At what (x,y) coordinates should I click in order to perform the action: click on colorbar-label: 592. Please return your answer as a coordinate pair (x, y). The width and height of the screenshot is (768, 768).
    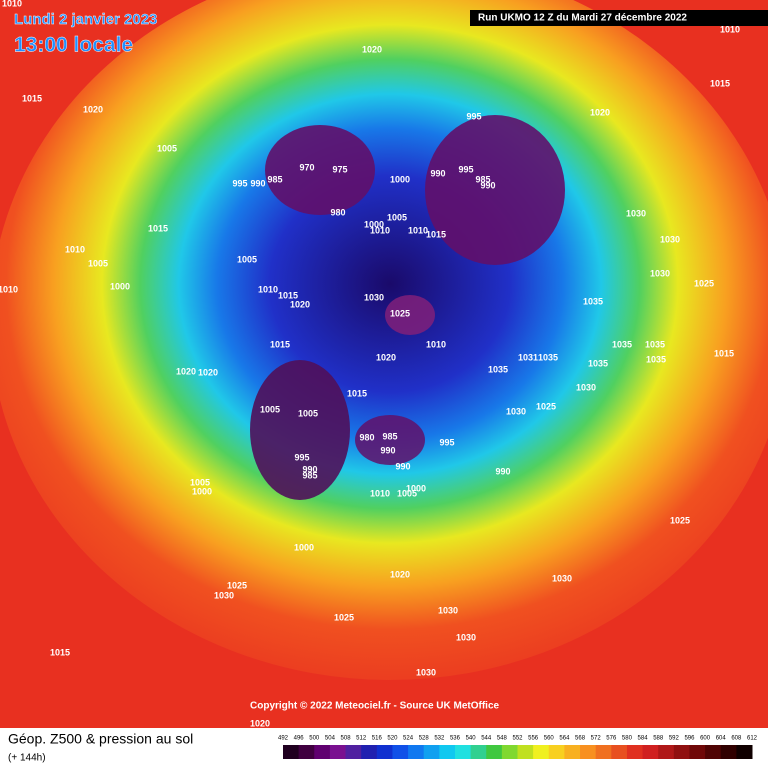
    Looking at the image, I should click on (674, 739).